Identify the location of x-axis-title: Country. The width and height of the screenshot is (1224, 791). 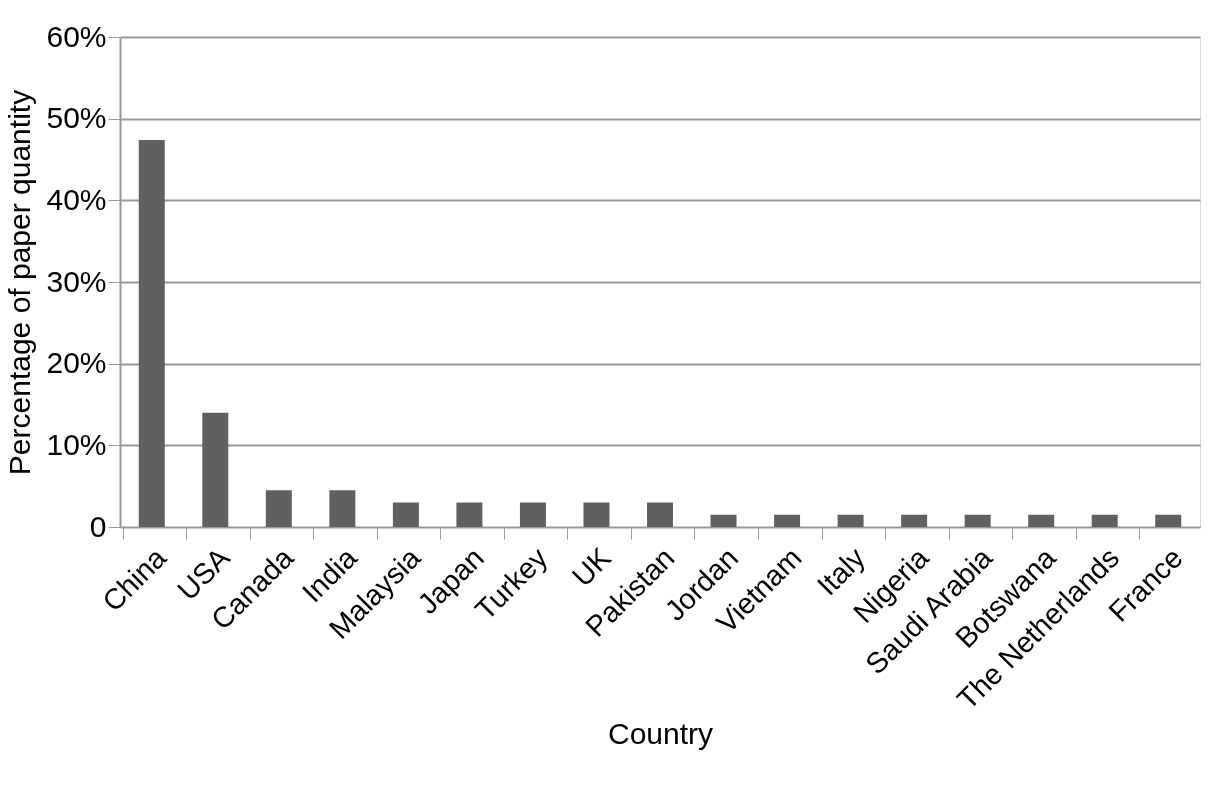
(660, 733).